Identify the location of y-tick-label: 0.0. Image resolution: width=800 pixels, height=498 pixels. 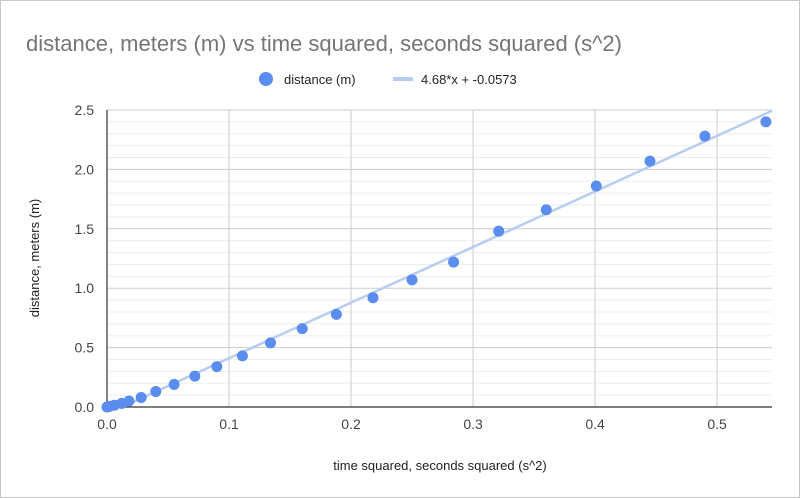
(85, 407).